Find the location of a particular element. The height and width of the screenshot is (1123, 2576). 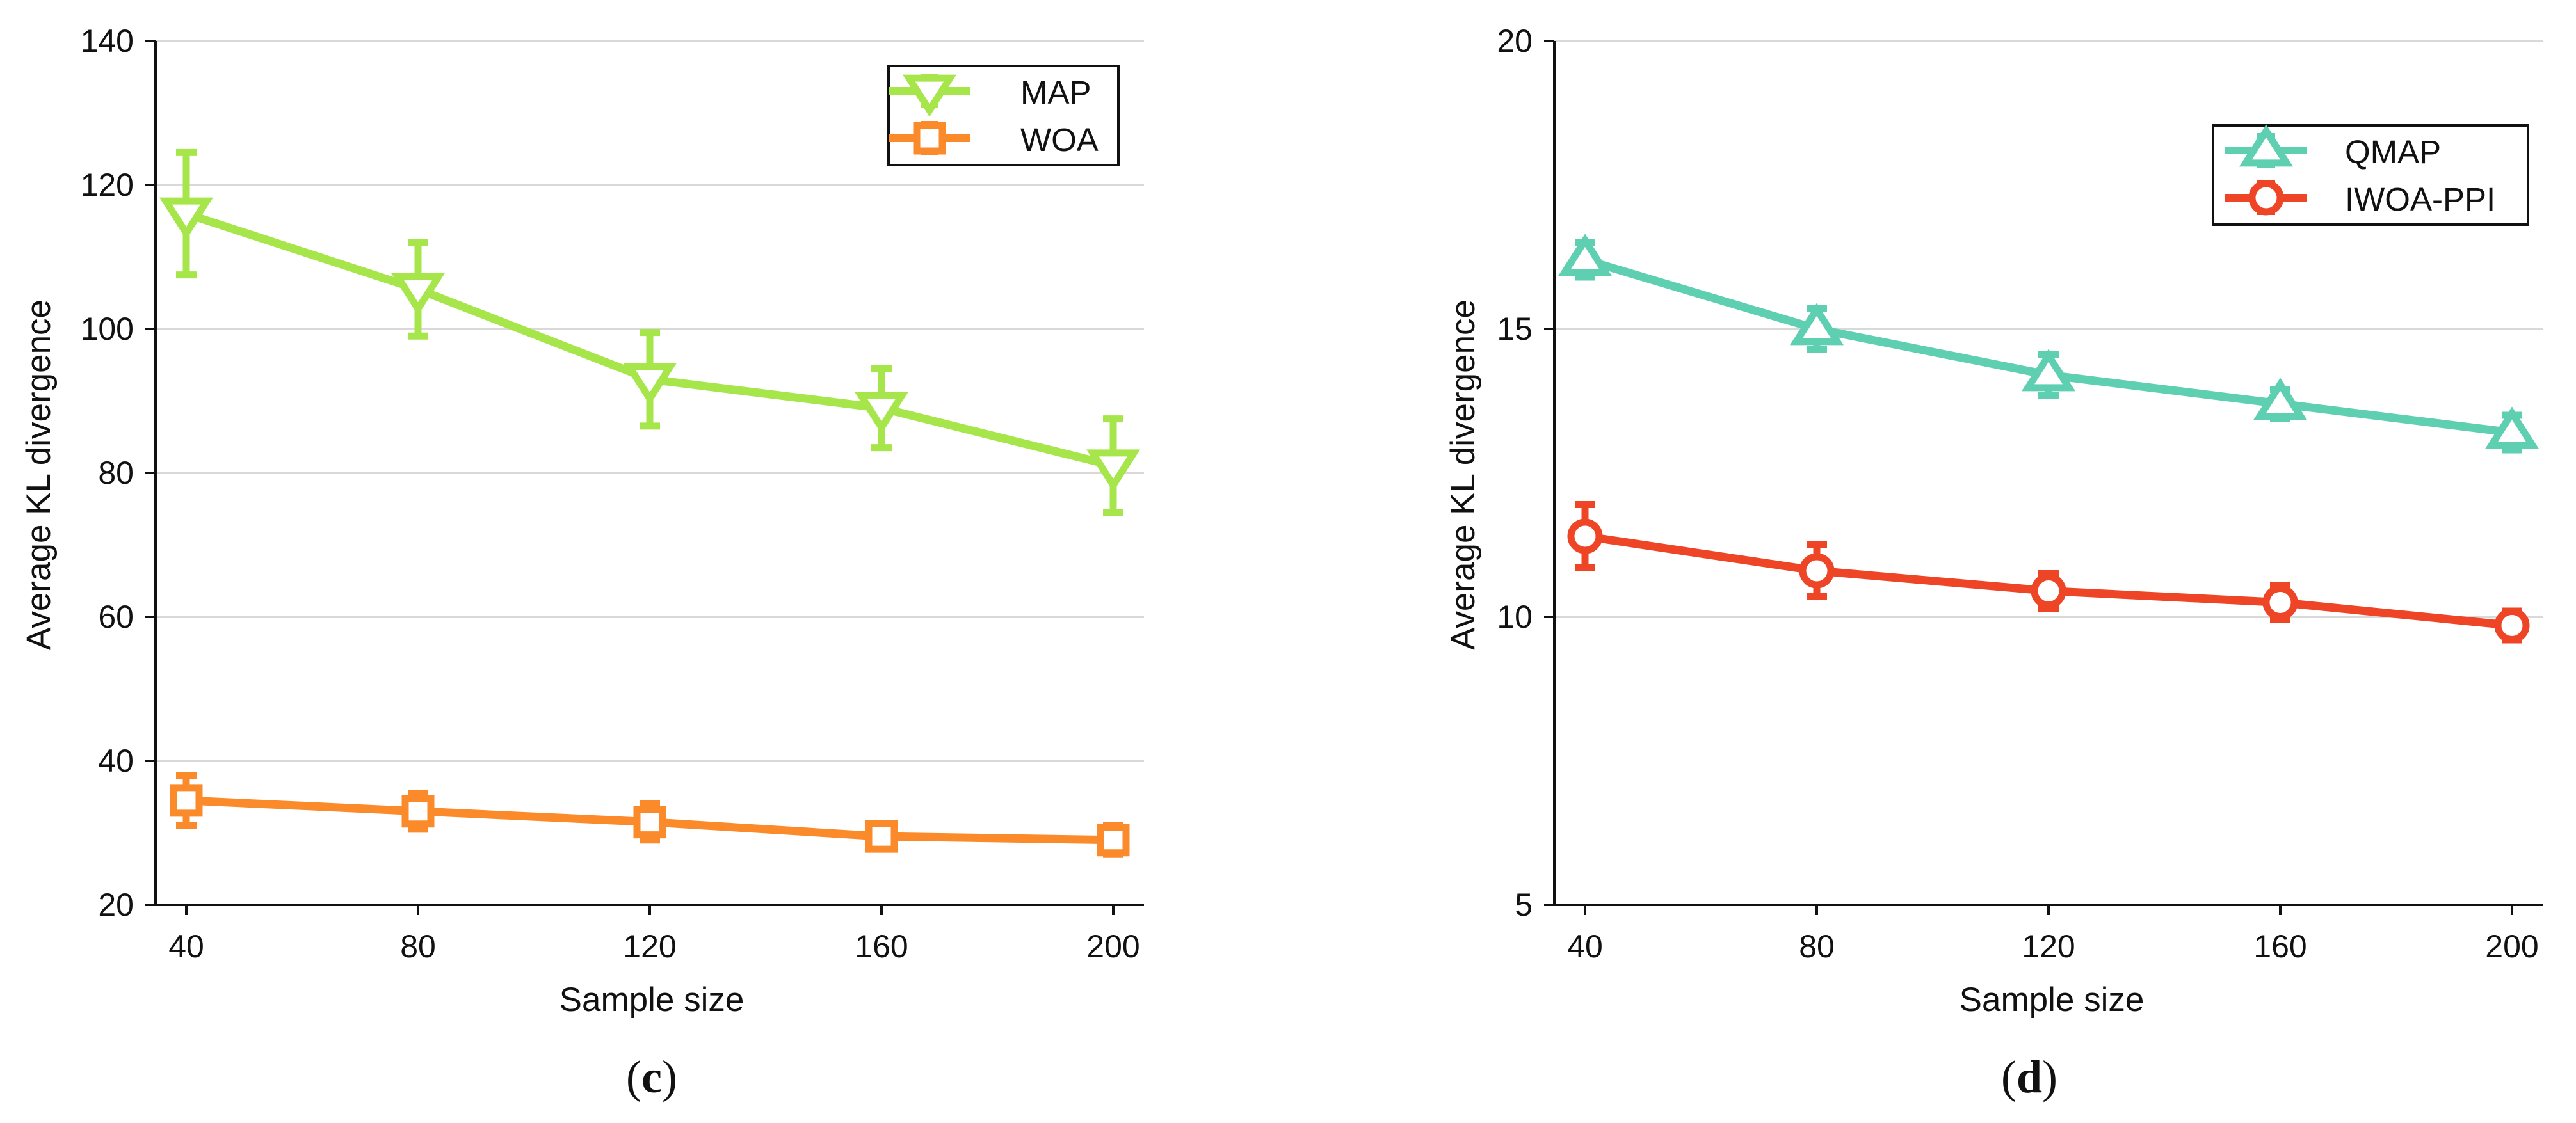

y-tick-label: 120 is located at coordinates (107, 185).